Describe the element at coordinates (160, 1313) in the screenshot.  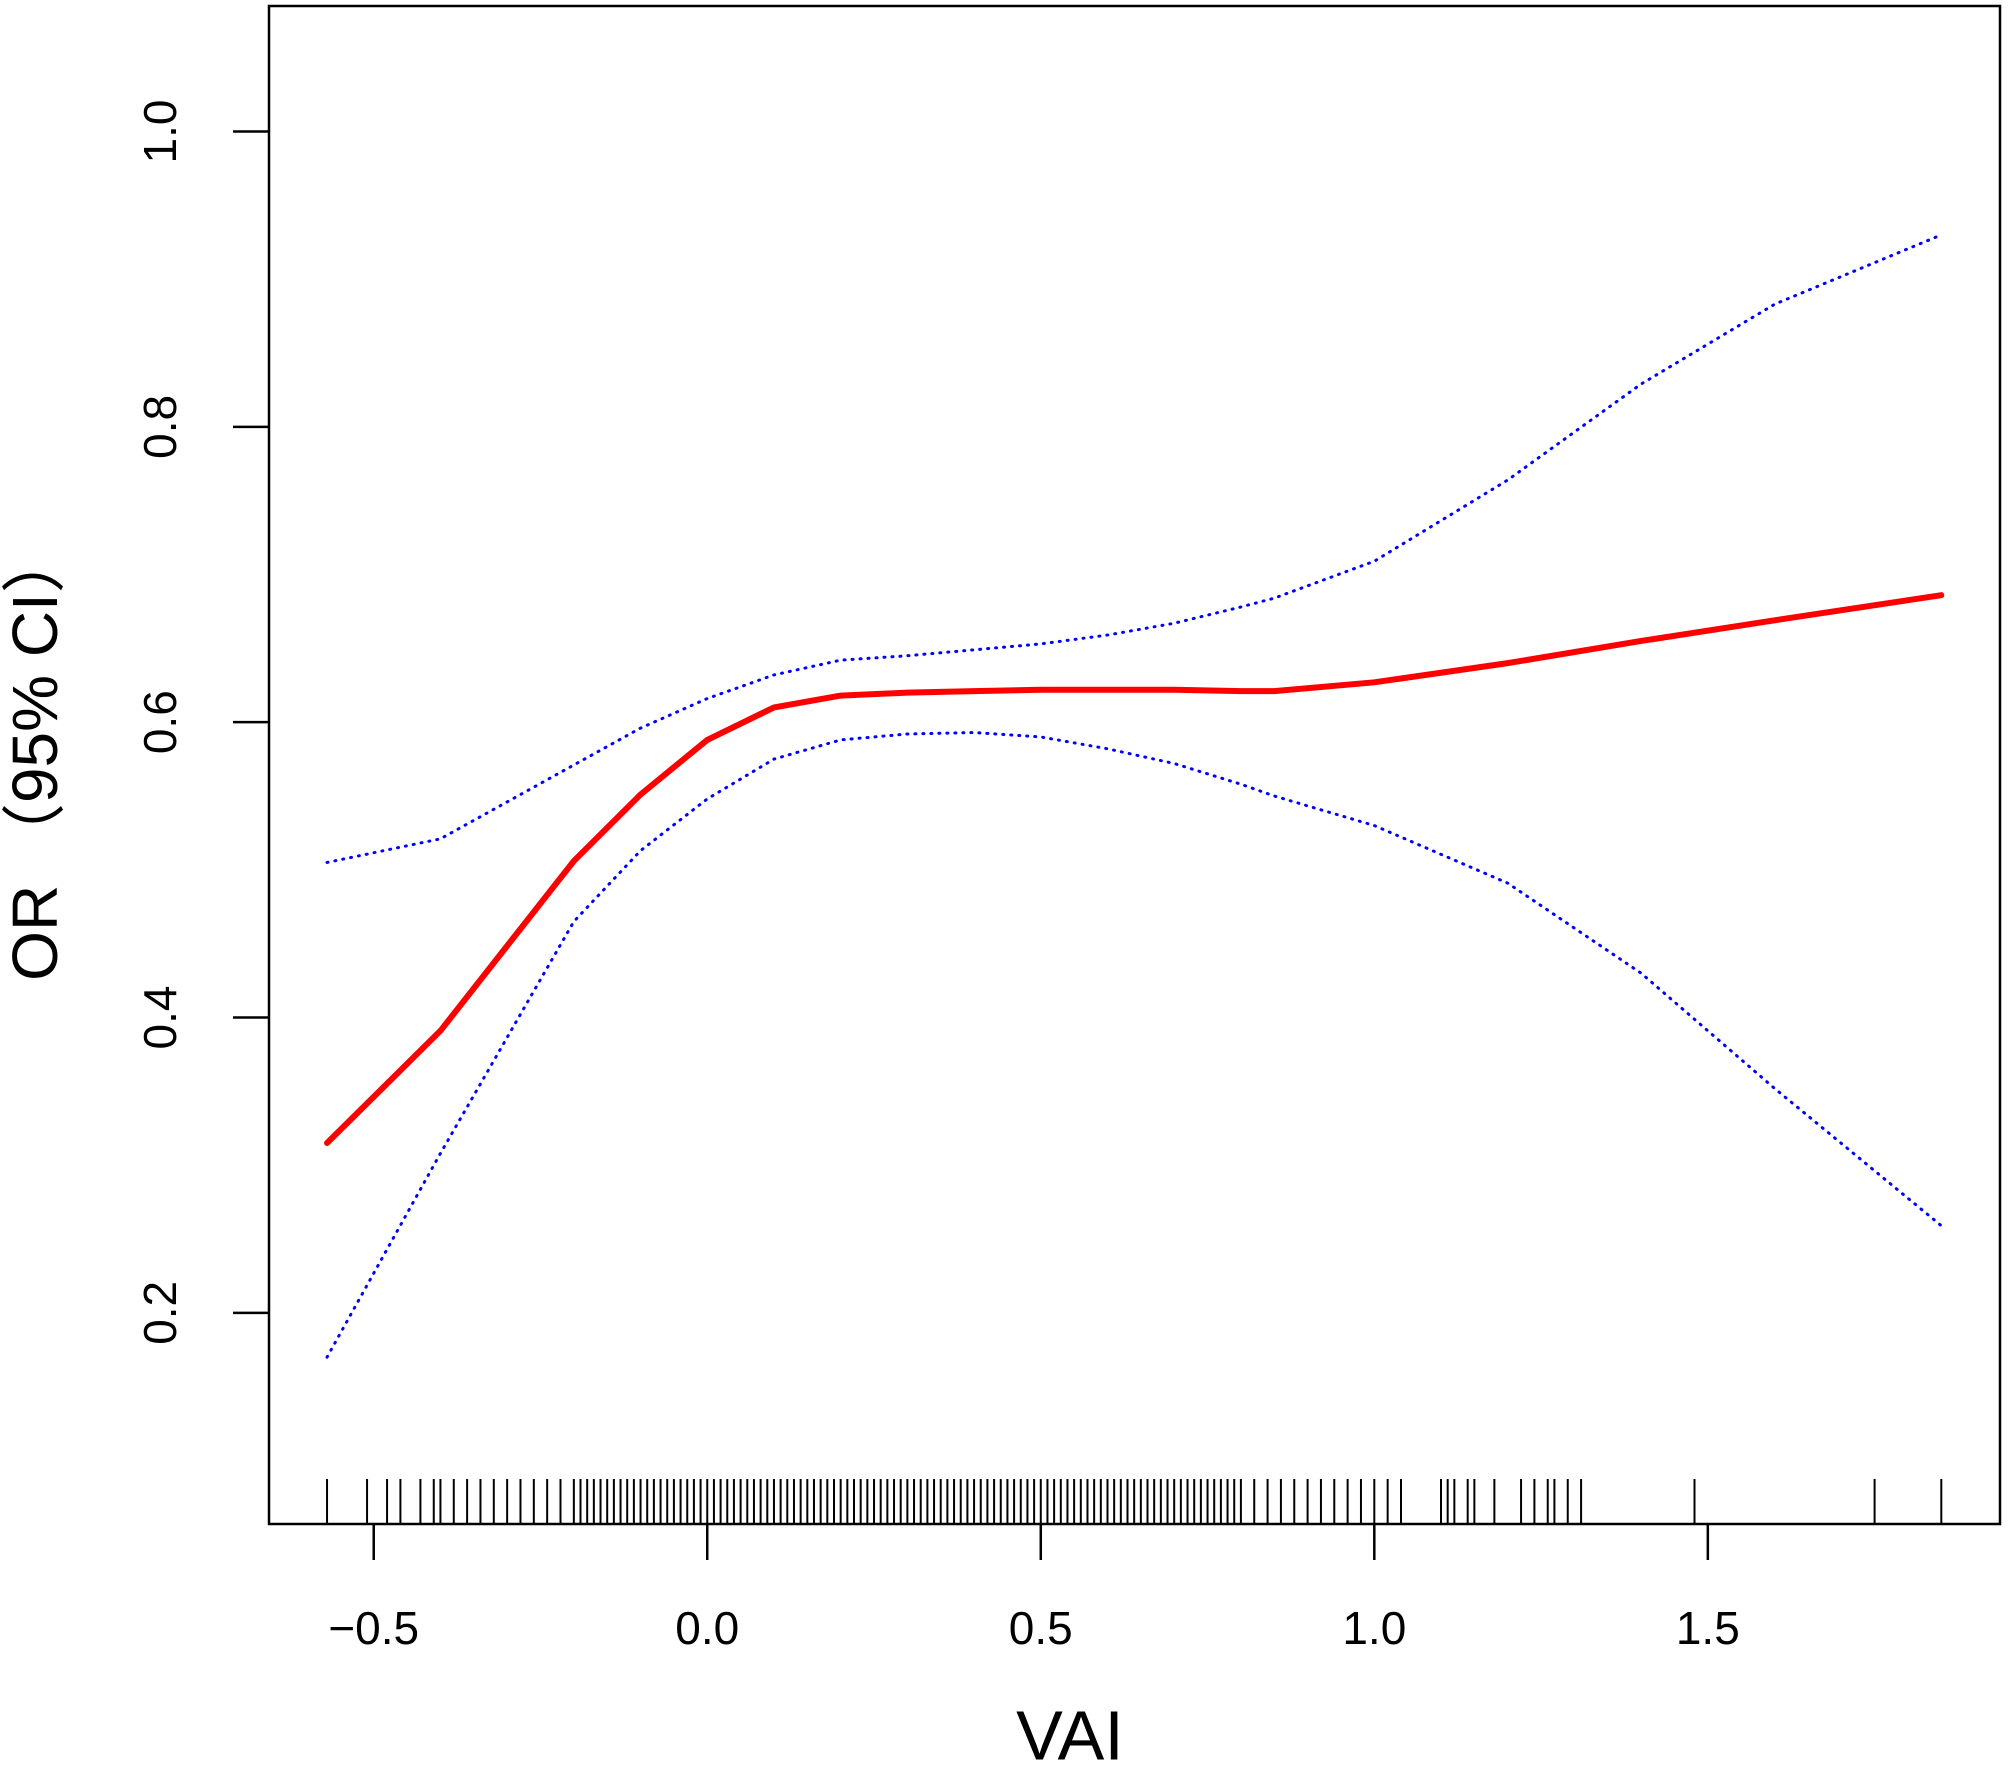
I see `y-tick-label: 0.2` at that location.